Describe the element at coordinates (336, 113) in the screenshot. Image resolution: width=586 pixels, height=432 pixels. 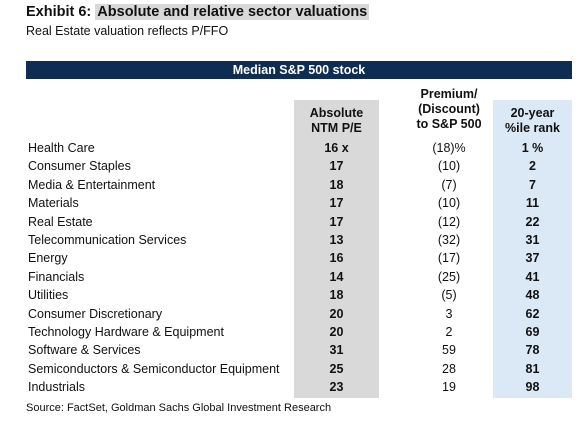
I see `header-line: Absolute` at that location.